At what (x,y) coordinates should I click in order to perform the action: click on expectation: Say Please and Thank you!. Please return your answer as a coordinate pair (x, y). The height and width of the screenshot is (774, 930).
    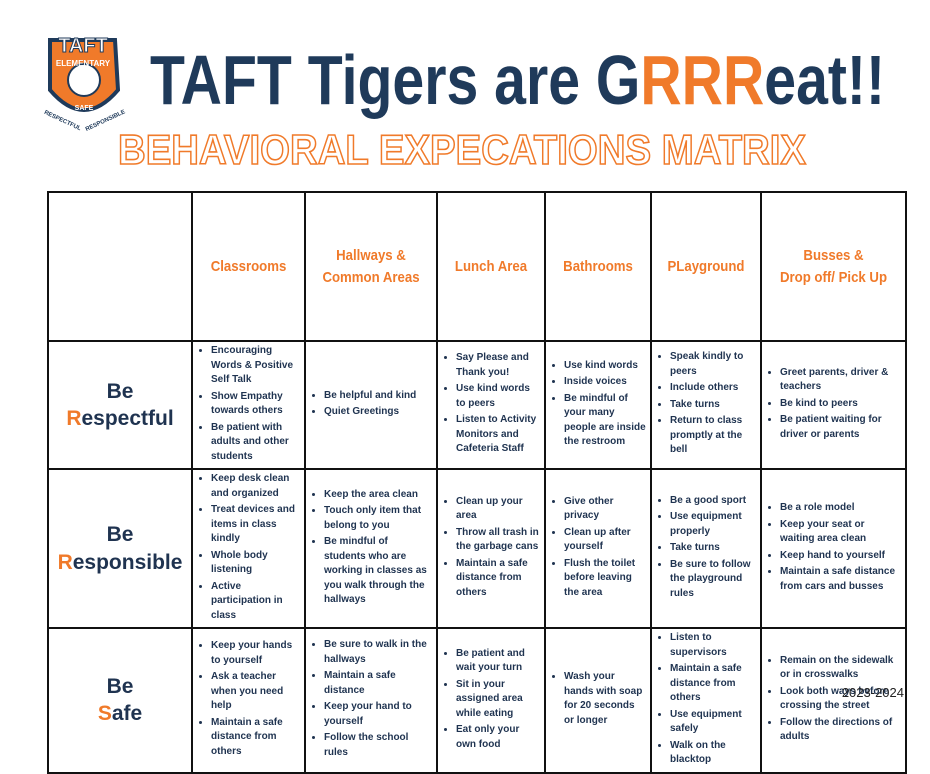
    Looking at the image, I should click on (498, 365).